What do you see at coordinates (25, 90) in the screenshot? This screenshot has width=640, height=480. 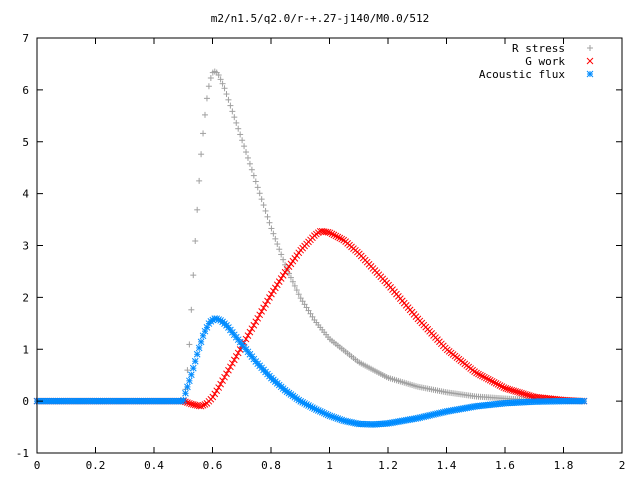 I see `y-tick-label: 6` at bounding box center [25, 90].